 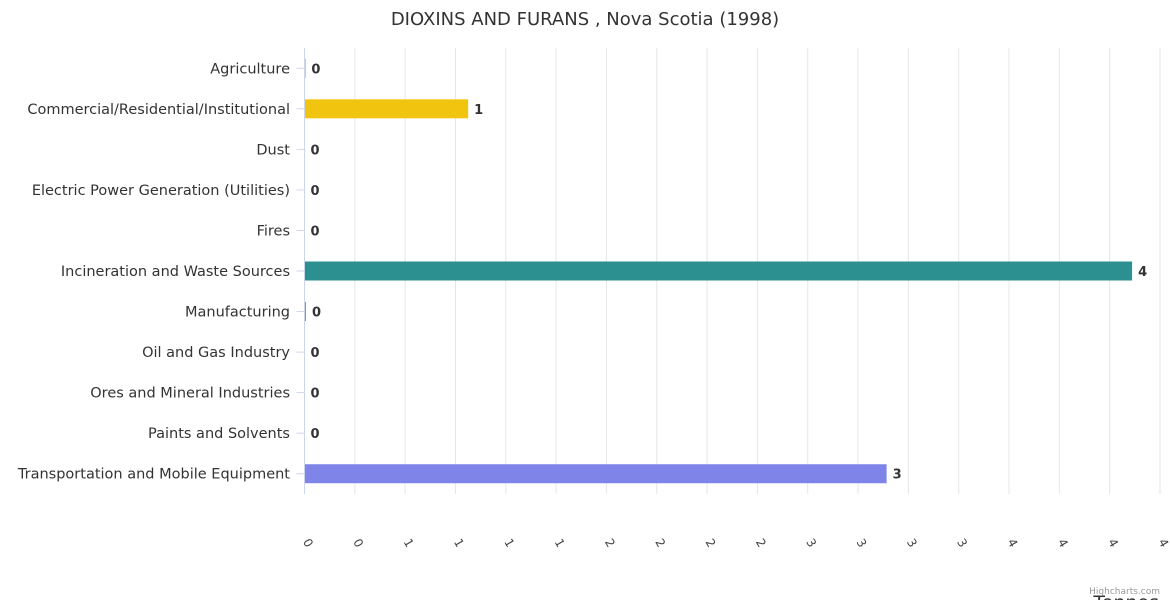 I want to click on category-label: Ores and Mineral Industries, so click(x=190, y=394).